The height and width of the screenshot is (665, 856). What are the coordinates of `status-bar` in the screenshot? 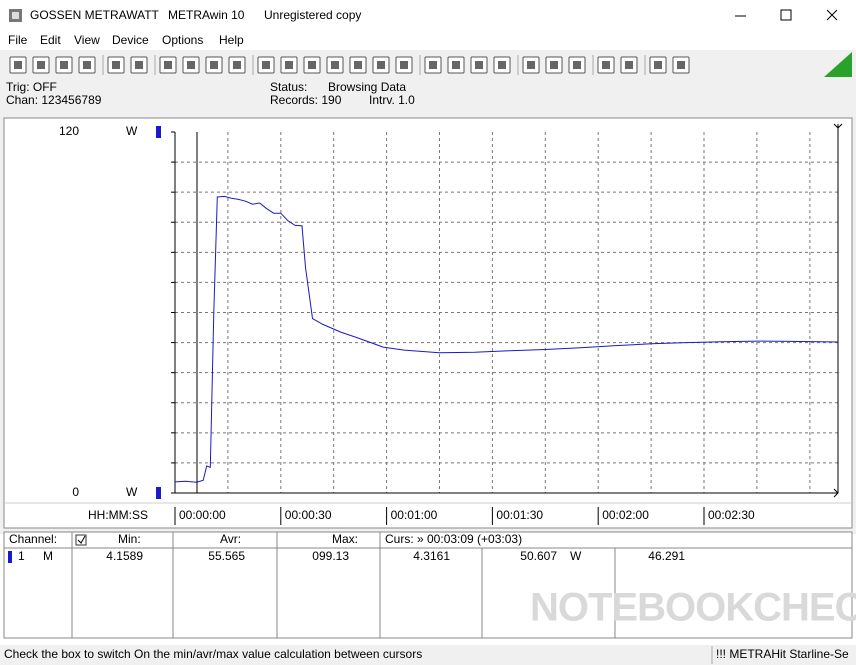 It's located at (428, 655).